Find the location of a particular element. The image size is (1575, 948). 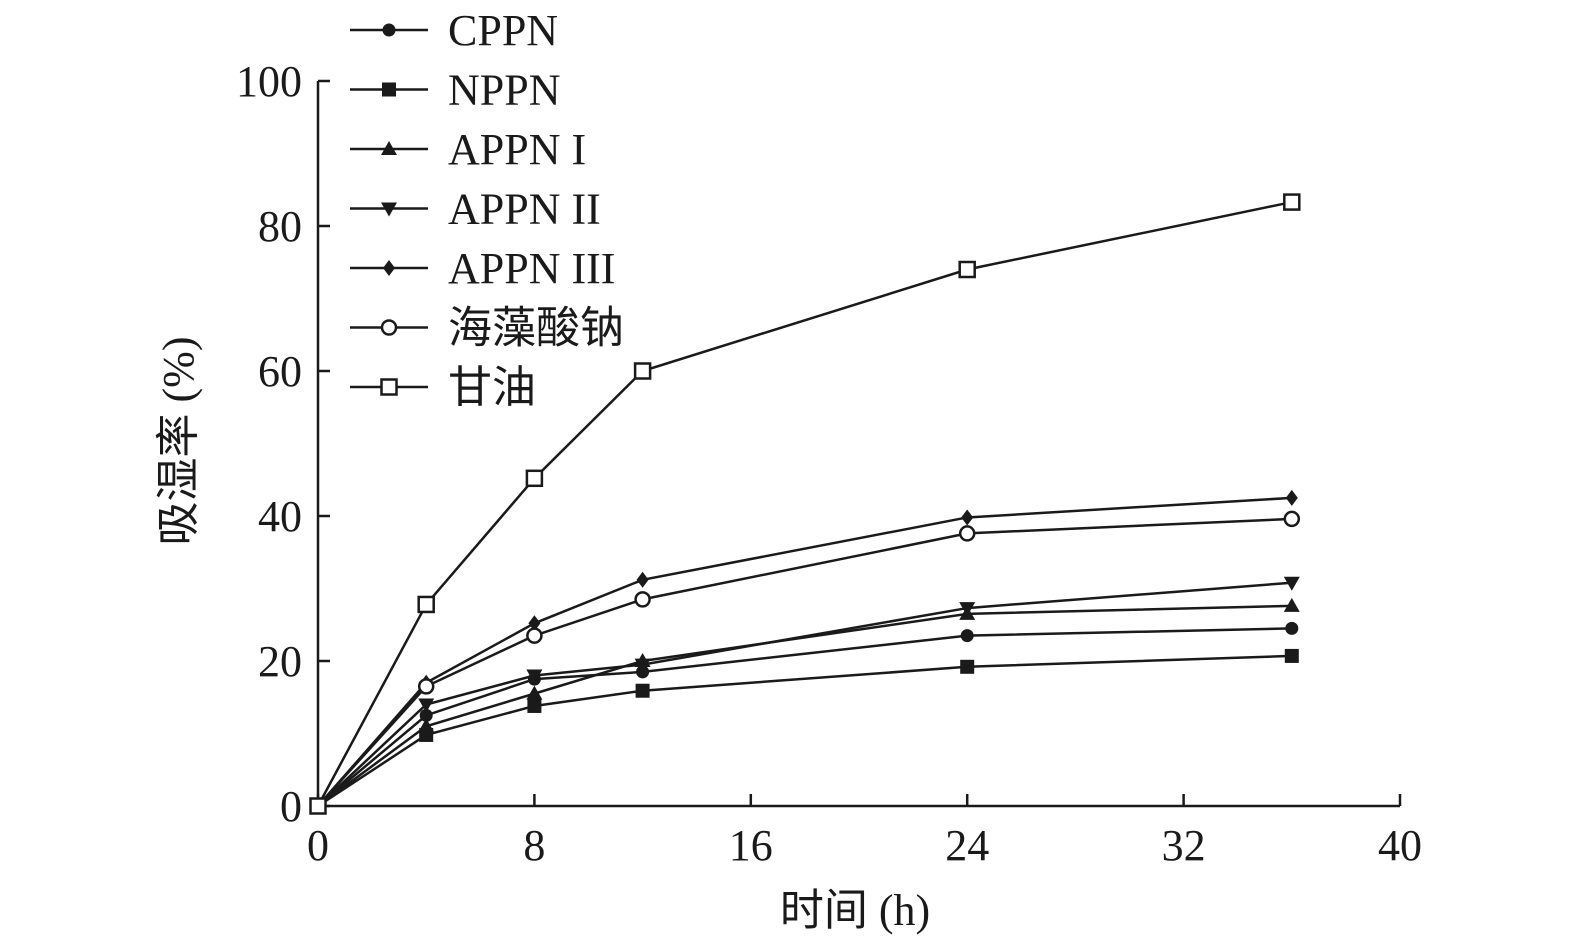

legend-label: CPPN is located at coordinates (503, 30).